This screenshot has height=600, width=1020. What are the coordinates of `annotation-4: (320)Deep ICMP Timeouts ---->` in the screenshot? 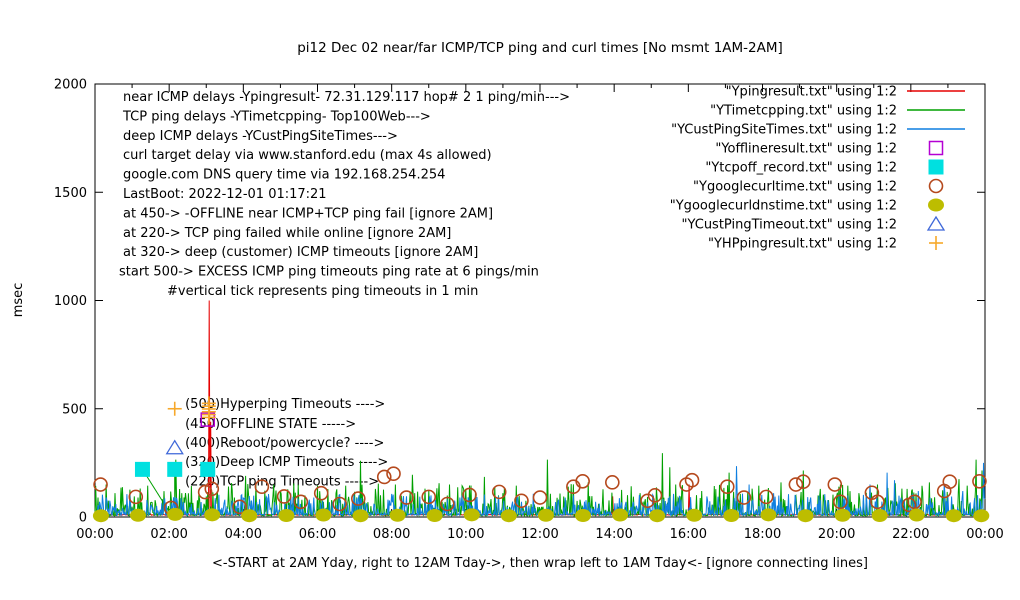 It's located at (286, 462).